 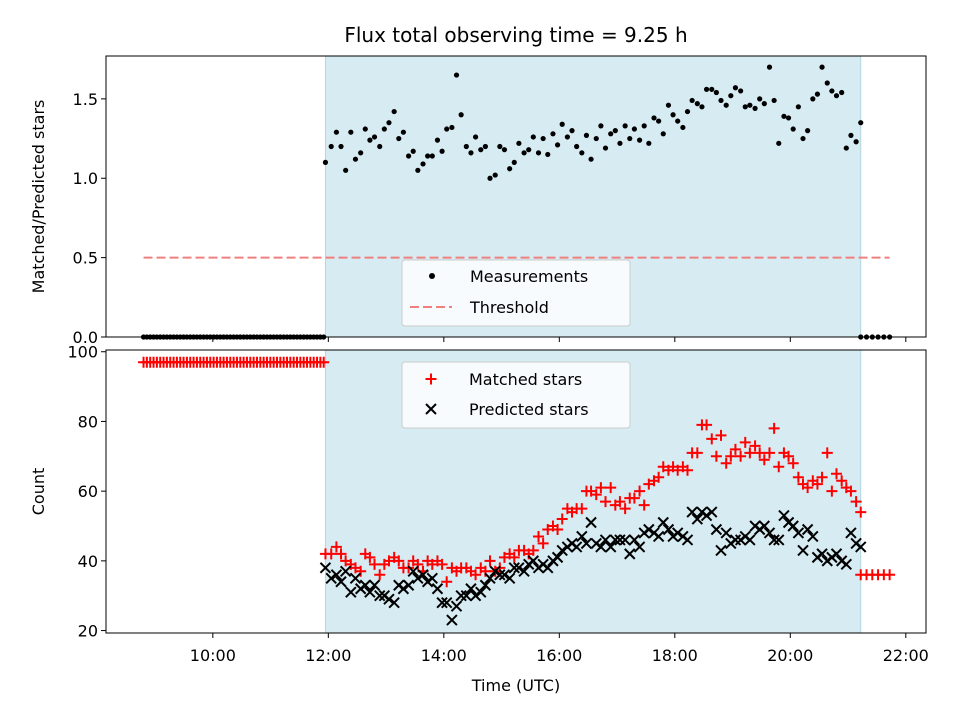 I want to click on predicted-stars-legend-marker, so click(x=431, y=409).